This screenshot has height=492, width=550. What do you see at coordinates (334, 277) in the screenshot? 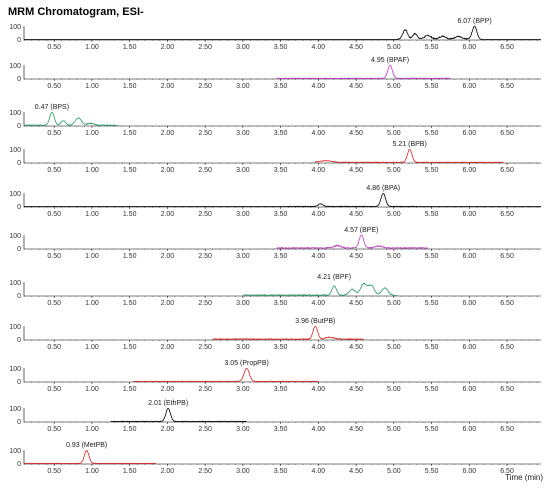
I see `peak-label-bpf: 4.21 (BPF)` at bounding box center [334, 277].